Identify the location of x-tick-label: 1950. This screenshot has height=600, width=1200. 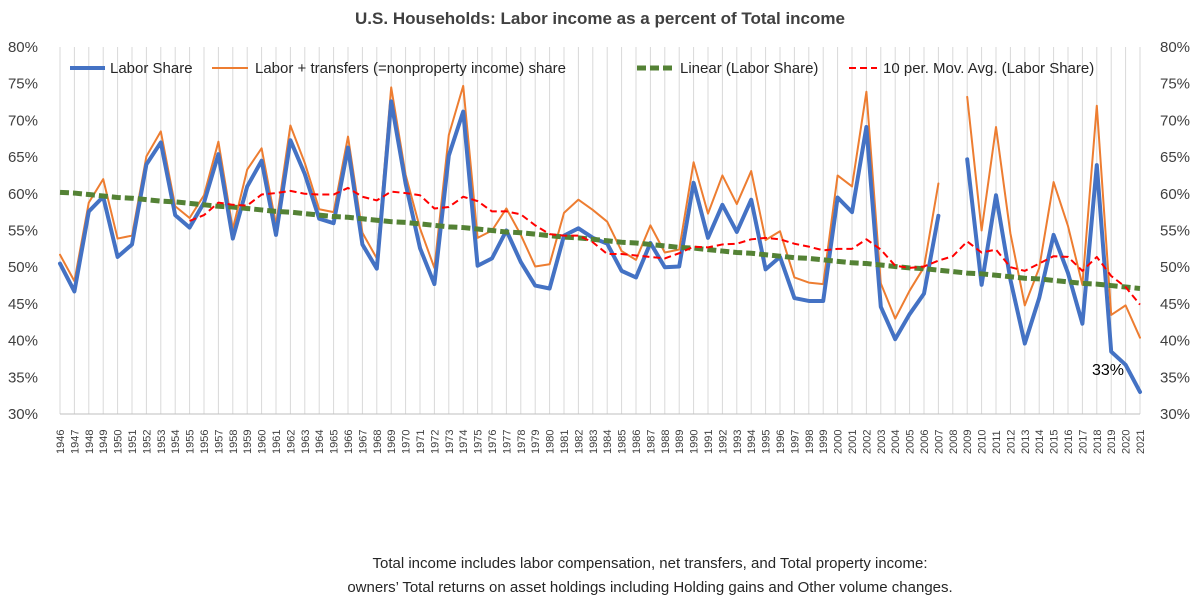
(119, 442).